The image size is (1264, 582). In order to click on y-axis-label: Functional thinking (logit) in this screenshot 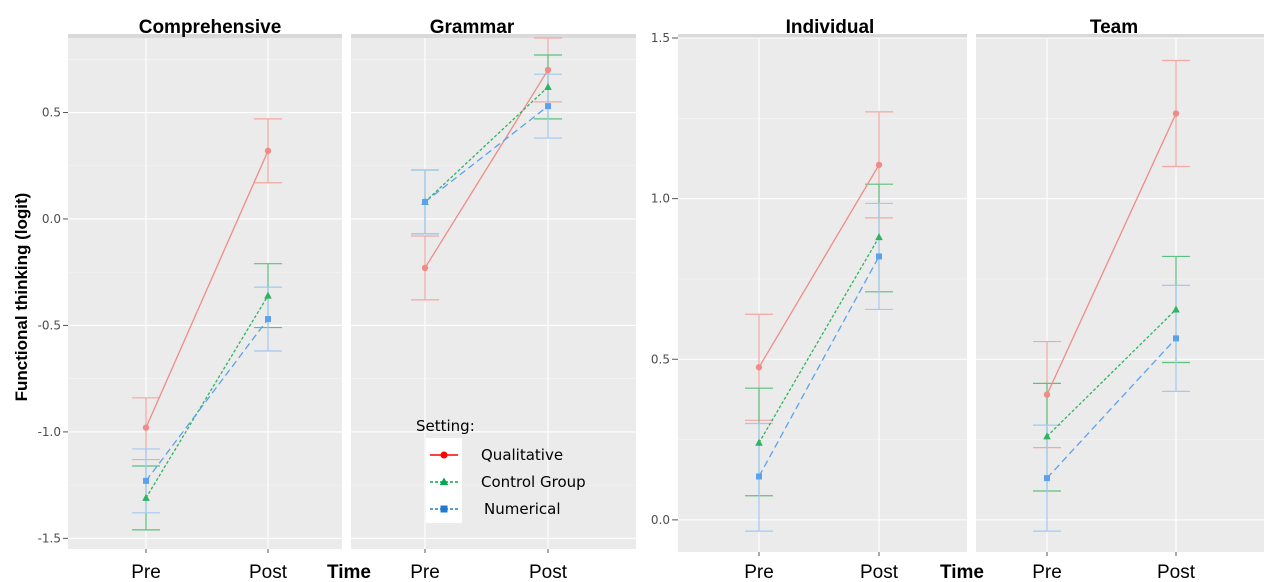, I will do `click(21, 297)`.